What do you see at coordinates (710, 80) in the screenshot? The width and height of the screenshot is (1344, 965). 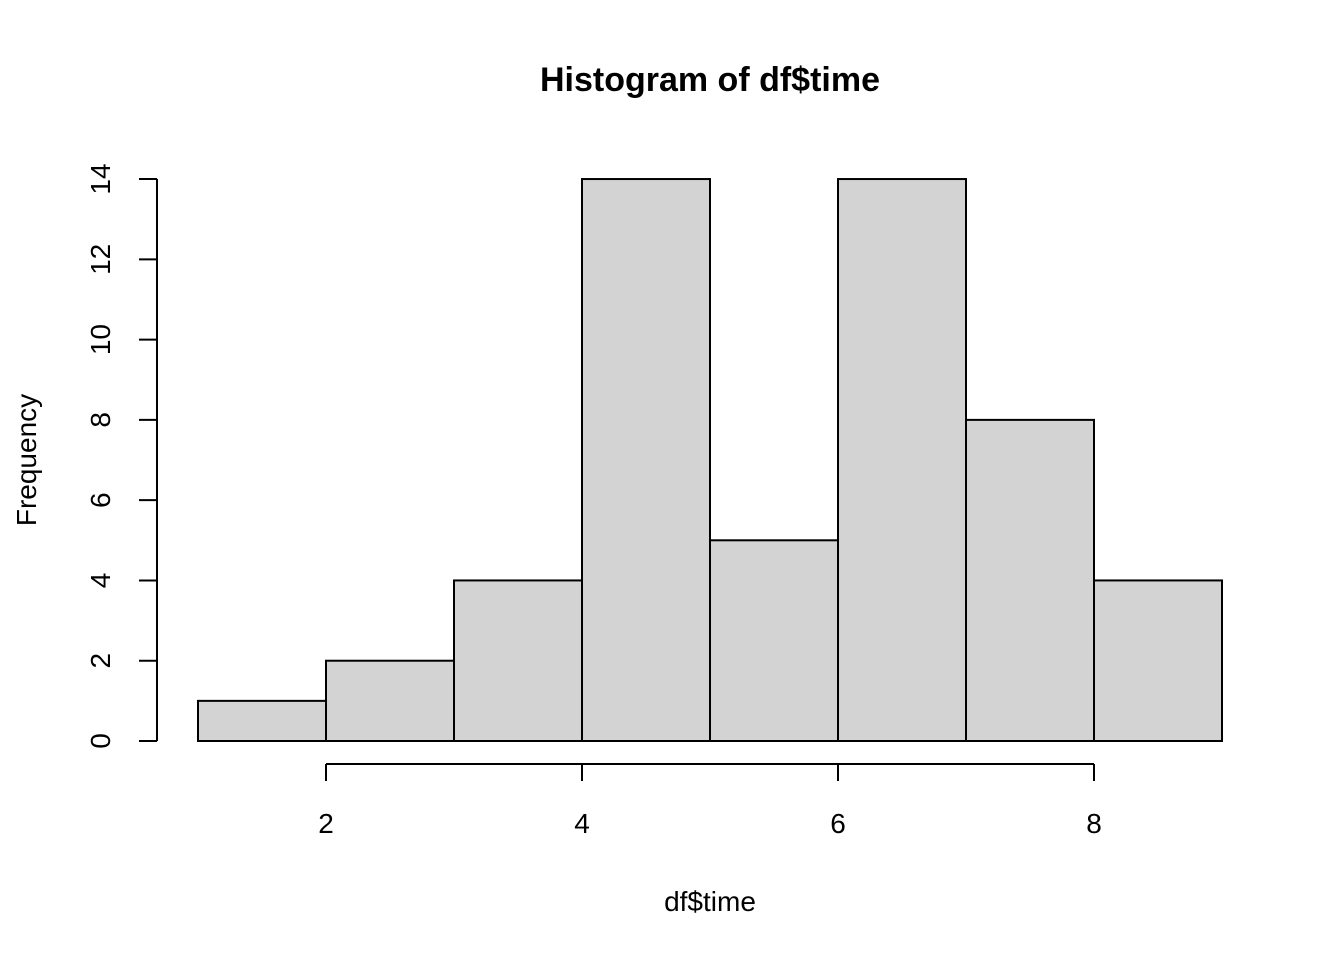 I see `chart-title: Histogram of df$time` at bounding box center [710, 80].